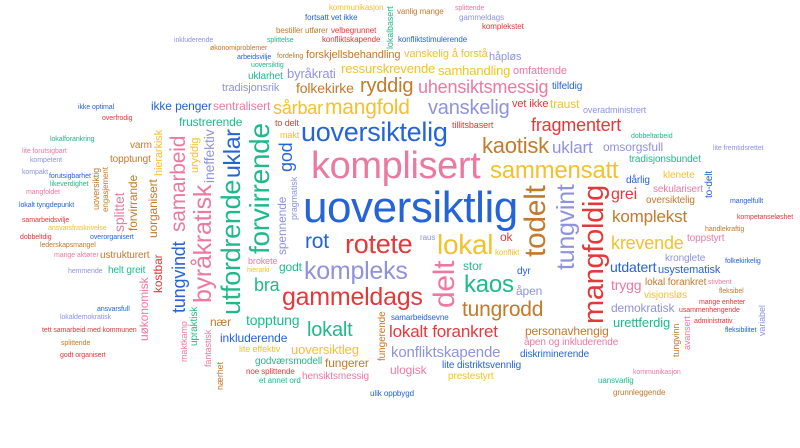 Image resolution: width=800 pixels, height=448 pixels. I want to click on word-kronglete: kronglete, so click(685, 258).